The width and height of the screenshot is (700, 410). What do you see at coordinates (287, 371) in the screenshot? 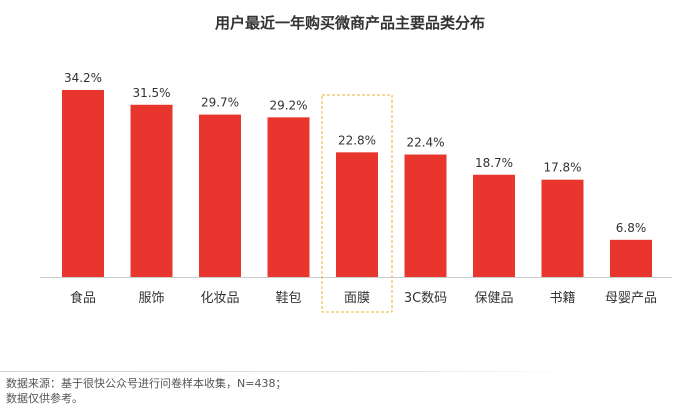
I see `footer-divider` at bounding box center [287, 371].